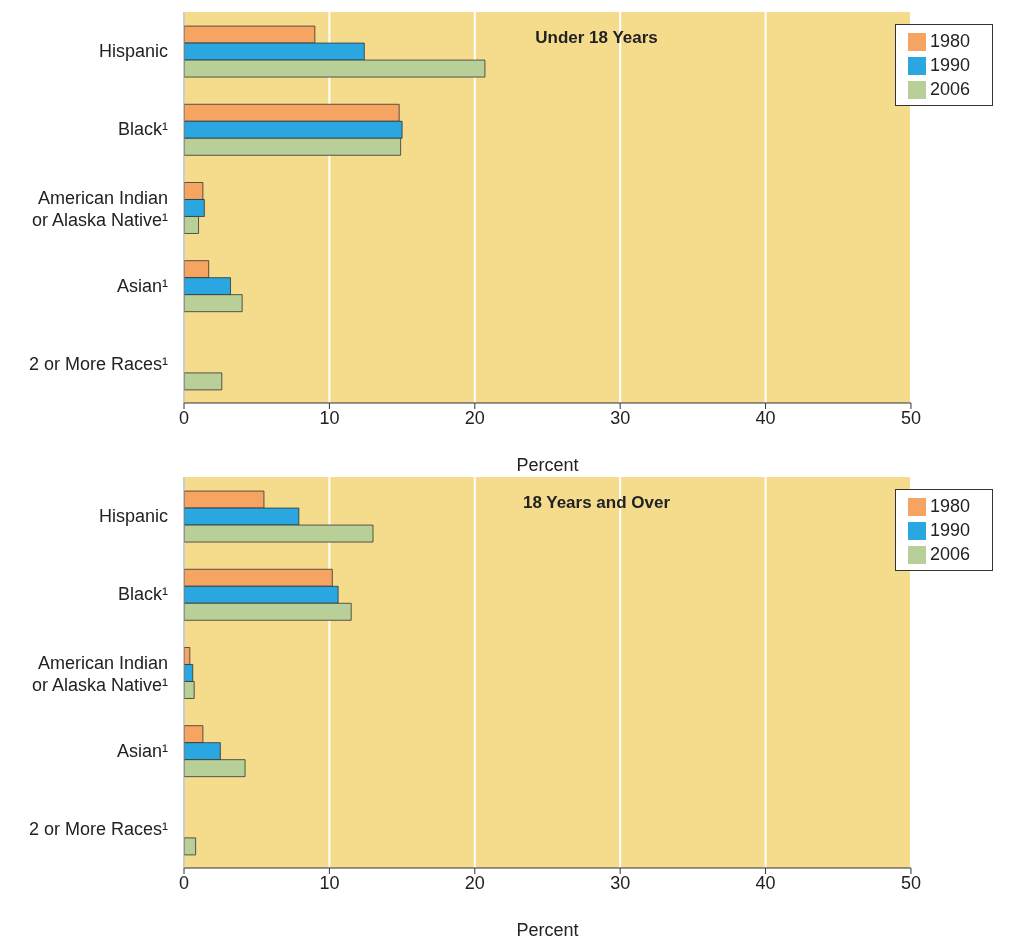 The image size is (1029, 943). I want to click on text: 18 Years and Over, so click(596, 502).